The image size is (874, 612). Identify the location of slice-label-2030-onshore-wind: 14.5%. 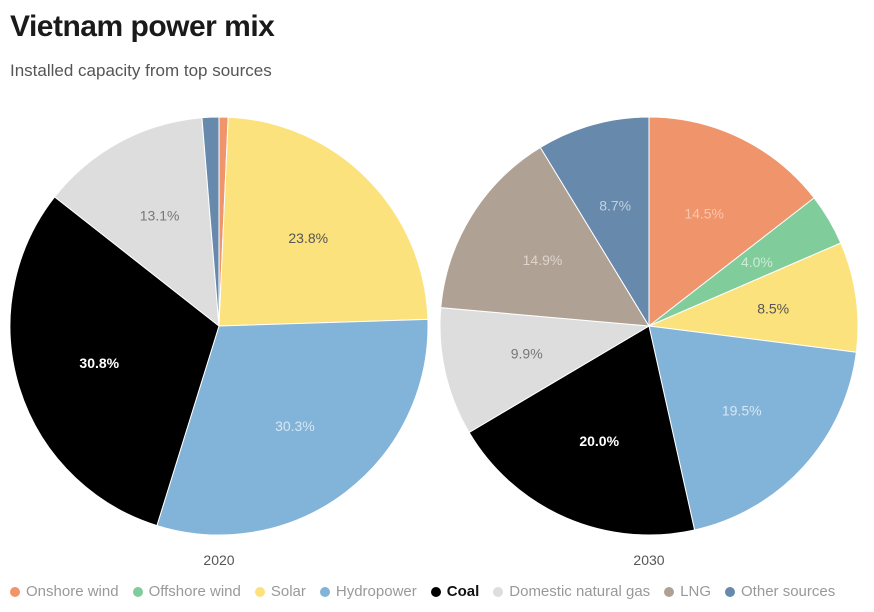
(704, 213).